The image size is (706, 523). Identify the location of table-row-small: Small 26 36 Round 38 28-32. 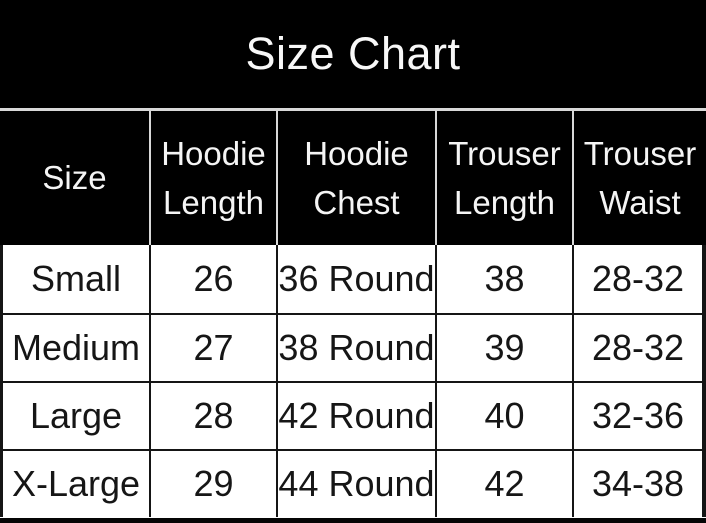
(353, 279).